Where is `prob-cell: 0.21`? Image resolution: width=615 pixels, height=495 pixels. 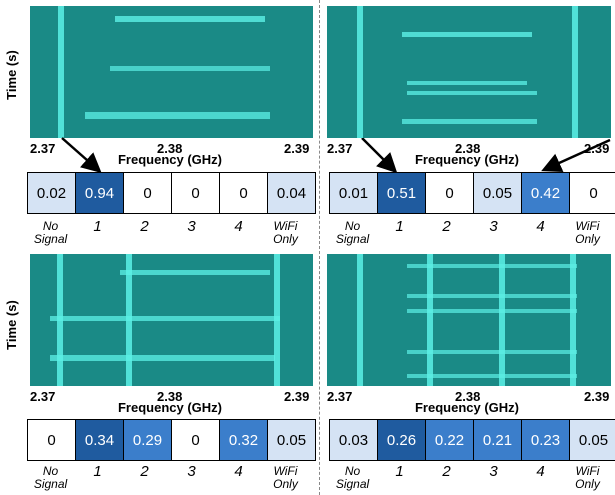 prob-cell: 0.21 is located at coordinates (497, 440).